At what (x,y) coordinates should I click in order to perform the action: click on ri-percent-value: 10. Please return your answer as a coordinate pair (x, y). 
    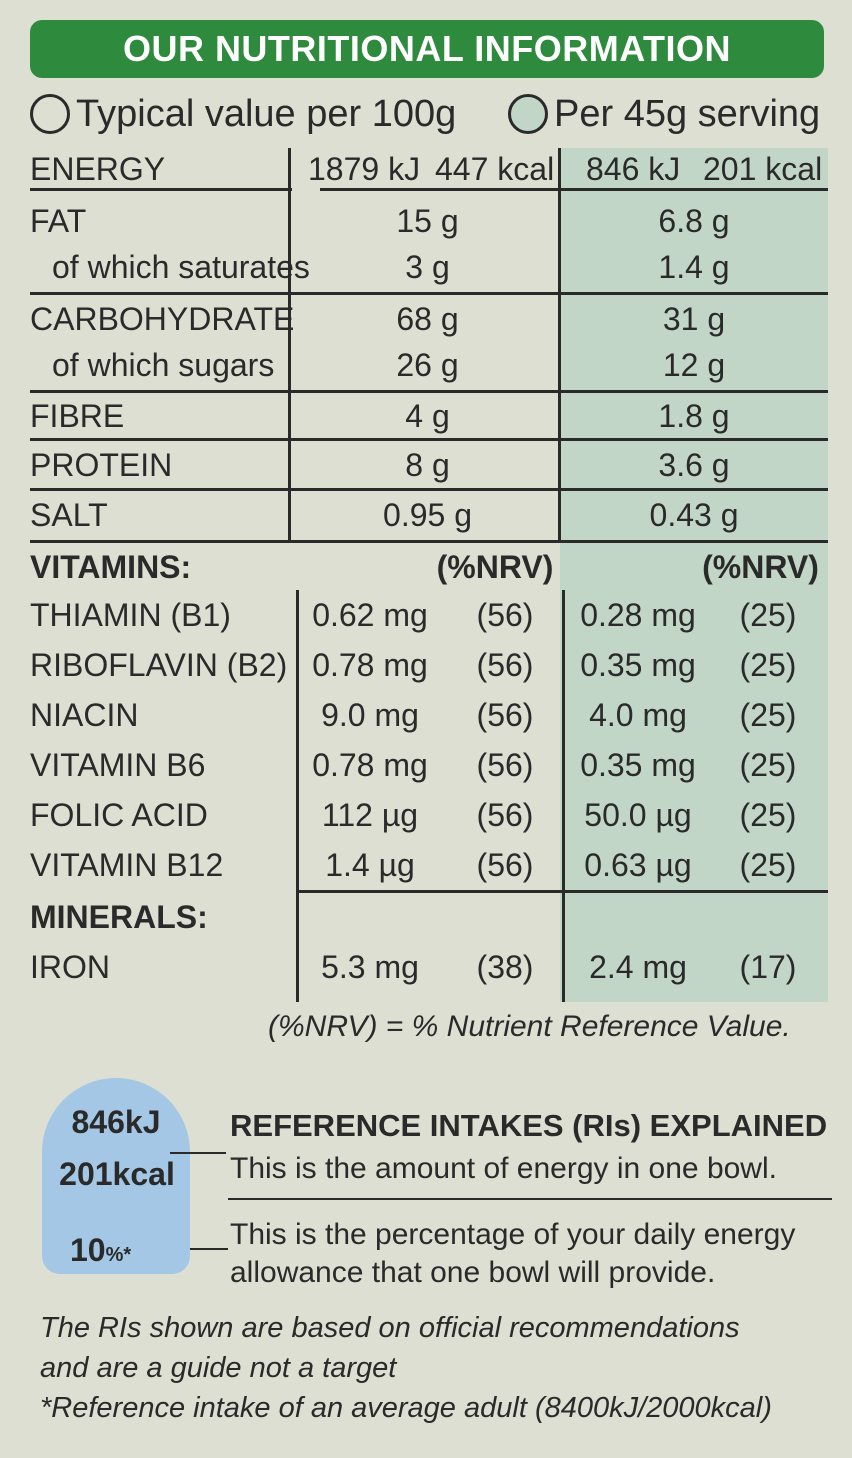
    Looking at the image, I should click on (88, 1250).